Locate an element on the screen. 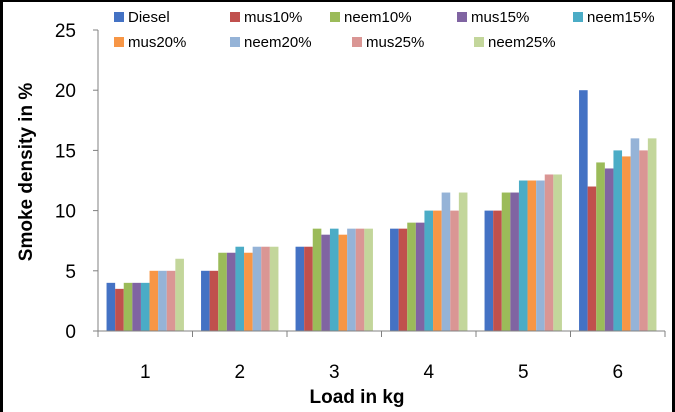 The image size is (675, 412). y-axis-title: Smoke density in % is located at coordinates (26, 172).